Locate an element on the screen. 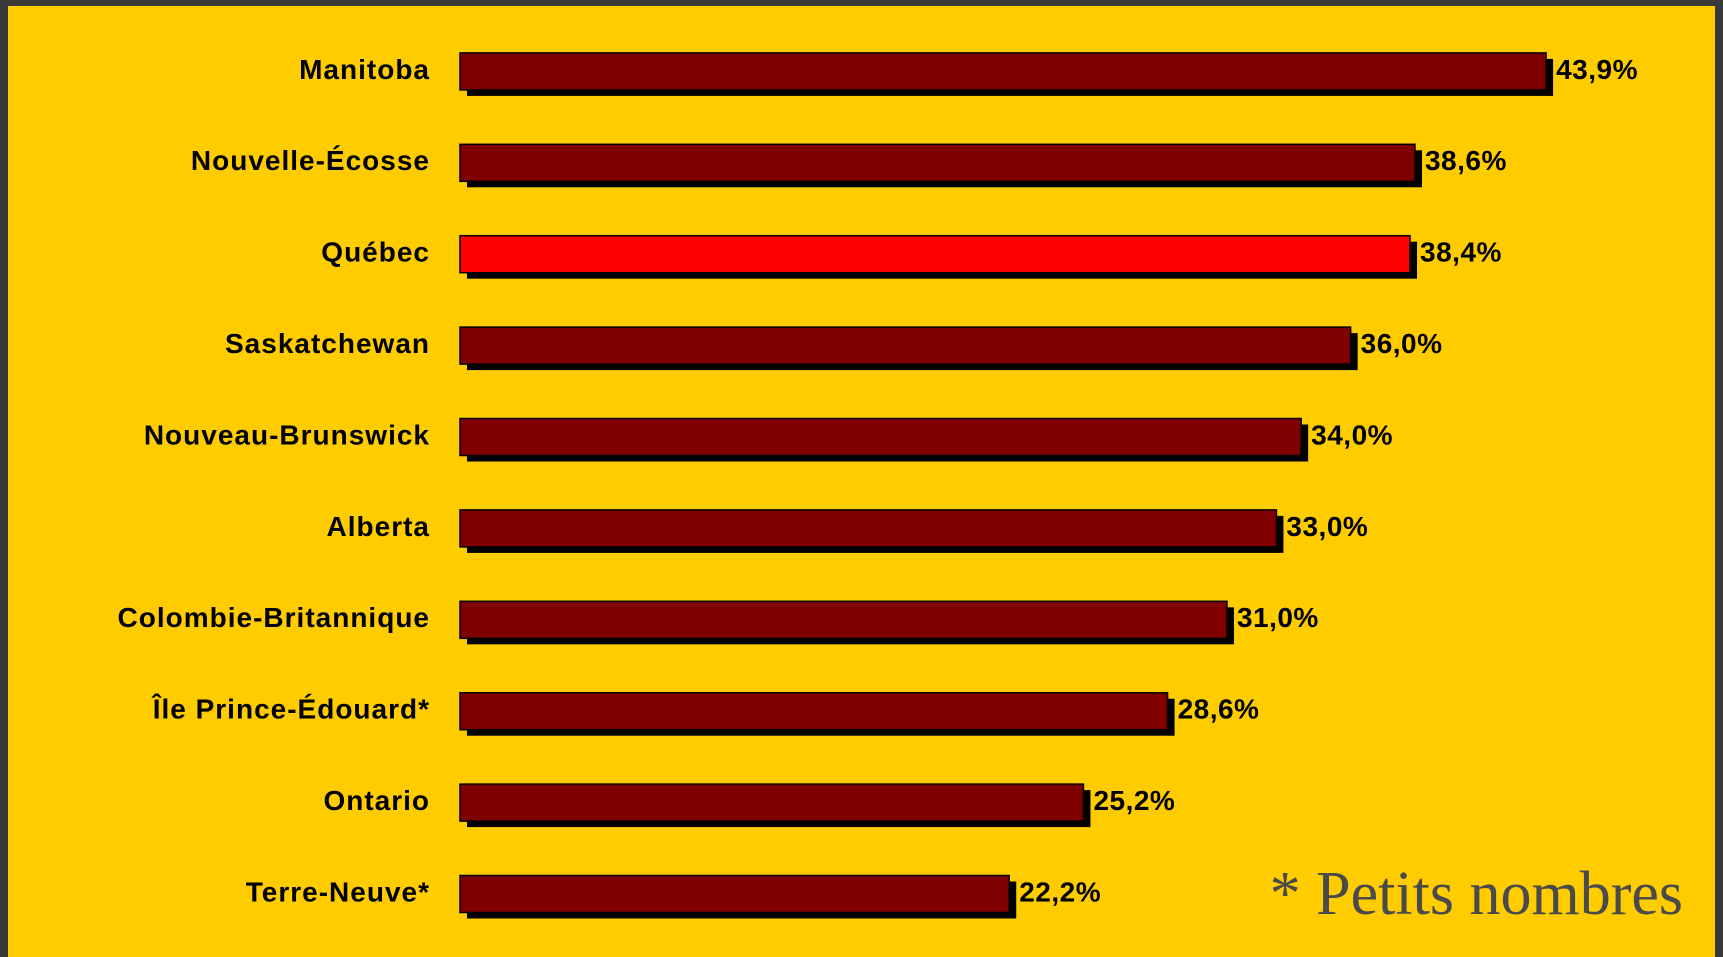 Image resolution: width=1723 pixels, height=957 pixels. category-label: Île Prince-Édouard* is located at coordinates (290, 709).